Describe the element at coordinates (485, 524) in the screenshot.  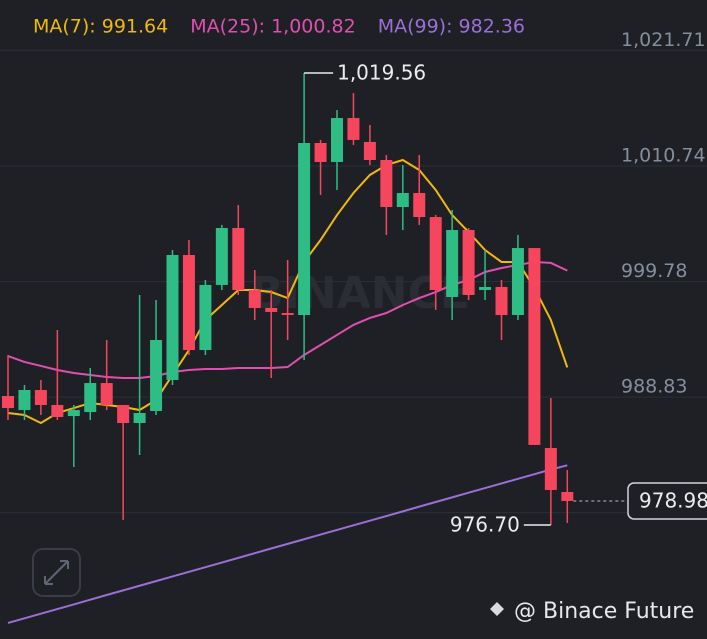
I see `low-label: 976.70` at that location.